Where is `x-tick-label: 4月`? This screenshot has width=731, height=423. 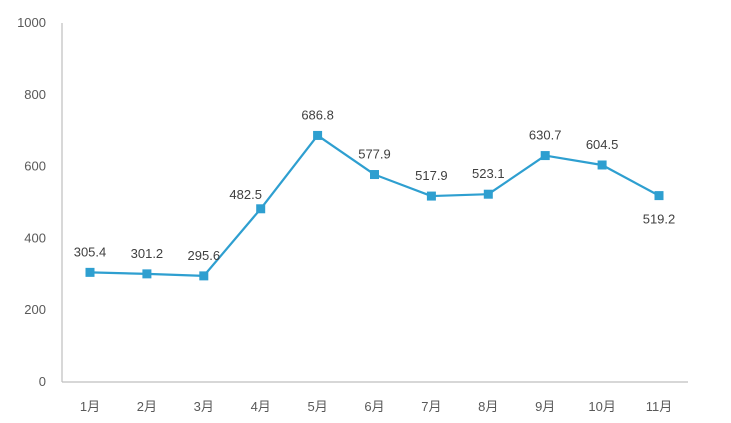
x-tick-label: 4月 is located at coordinates (261, 406).